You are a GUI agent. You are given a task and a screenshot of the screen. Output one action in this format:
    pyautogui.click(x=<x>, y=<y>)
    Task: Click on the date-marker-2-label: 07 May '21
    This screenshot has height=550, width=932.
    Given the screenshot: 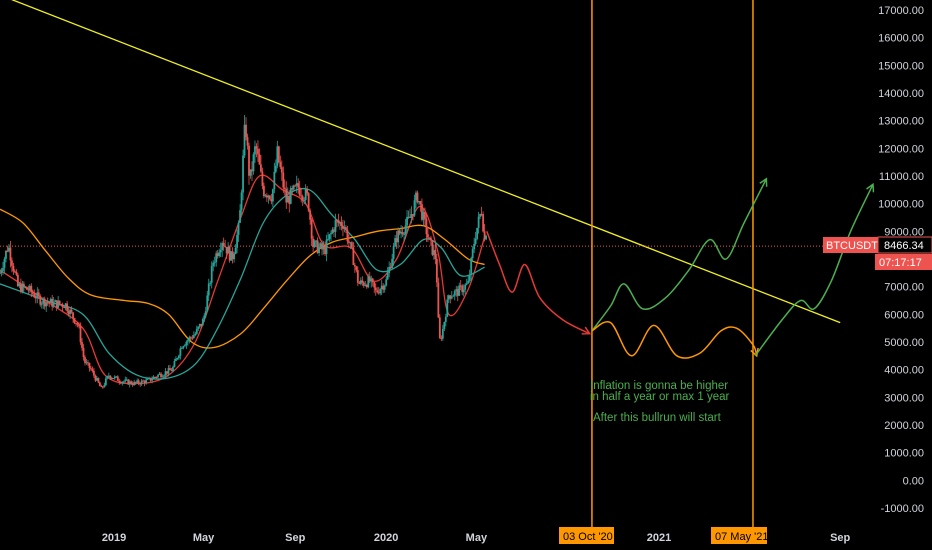 What is the action you would take?
    pyautogui.click(x=741, y=537)
    